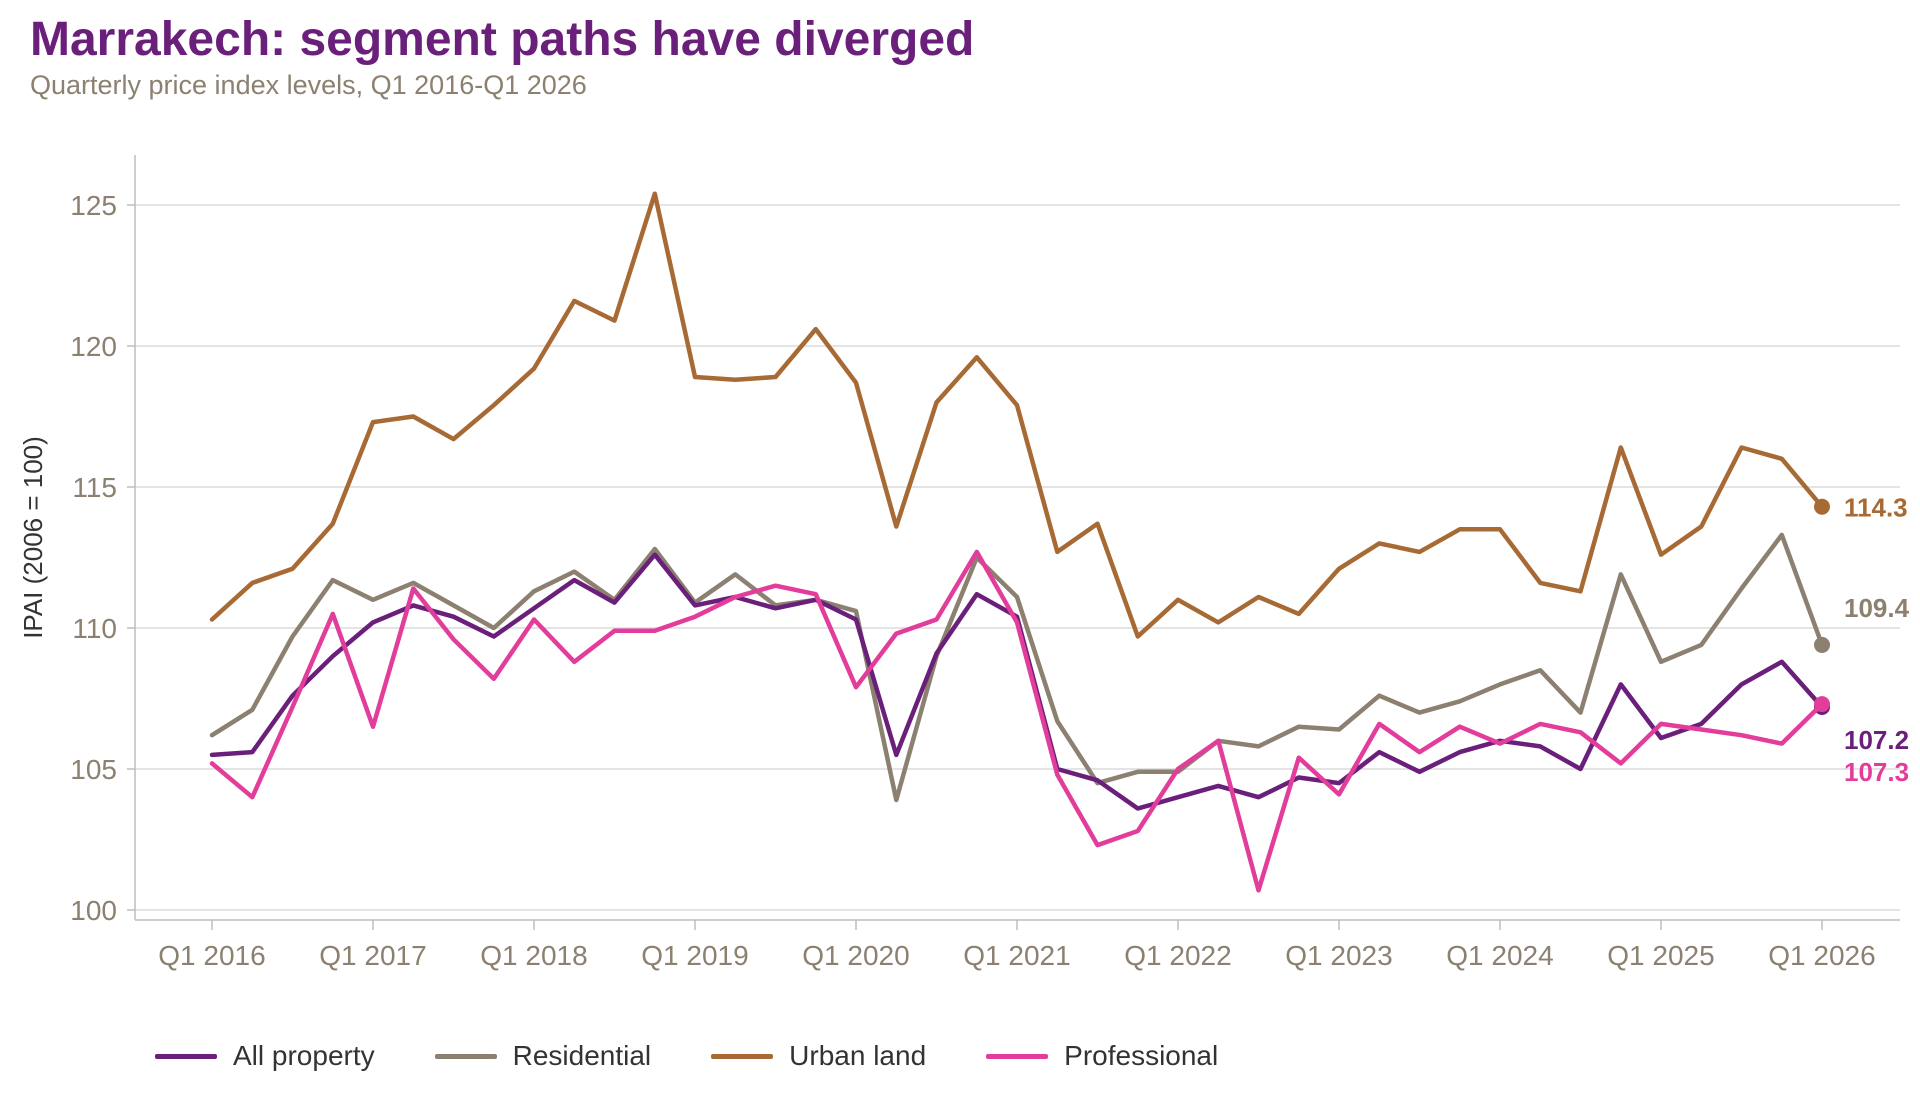  Describe the element at coordinates (93, 910) in the screenshot. I see `y-tick-label: 100` at that location.